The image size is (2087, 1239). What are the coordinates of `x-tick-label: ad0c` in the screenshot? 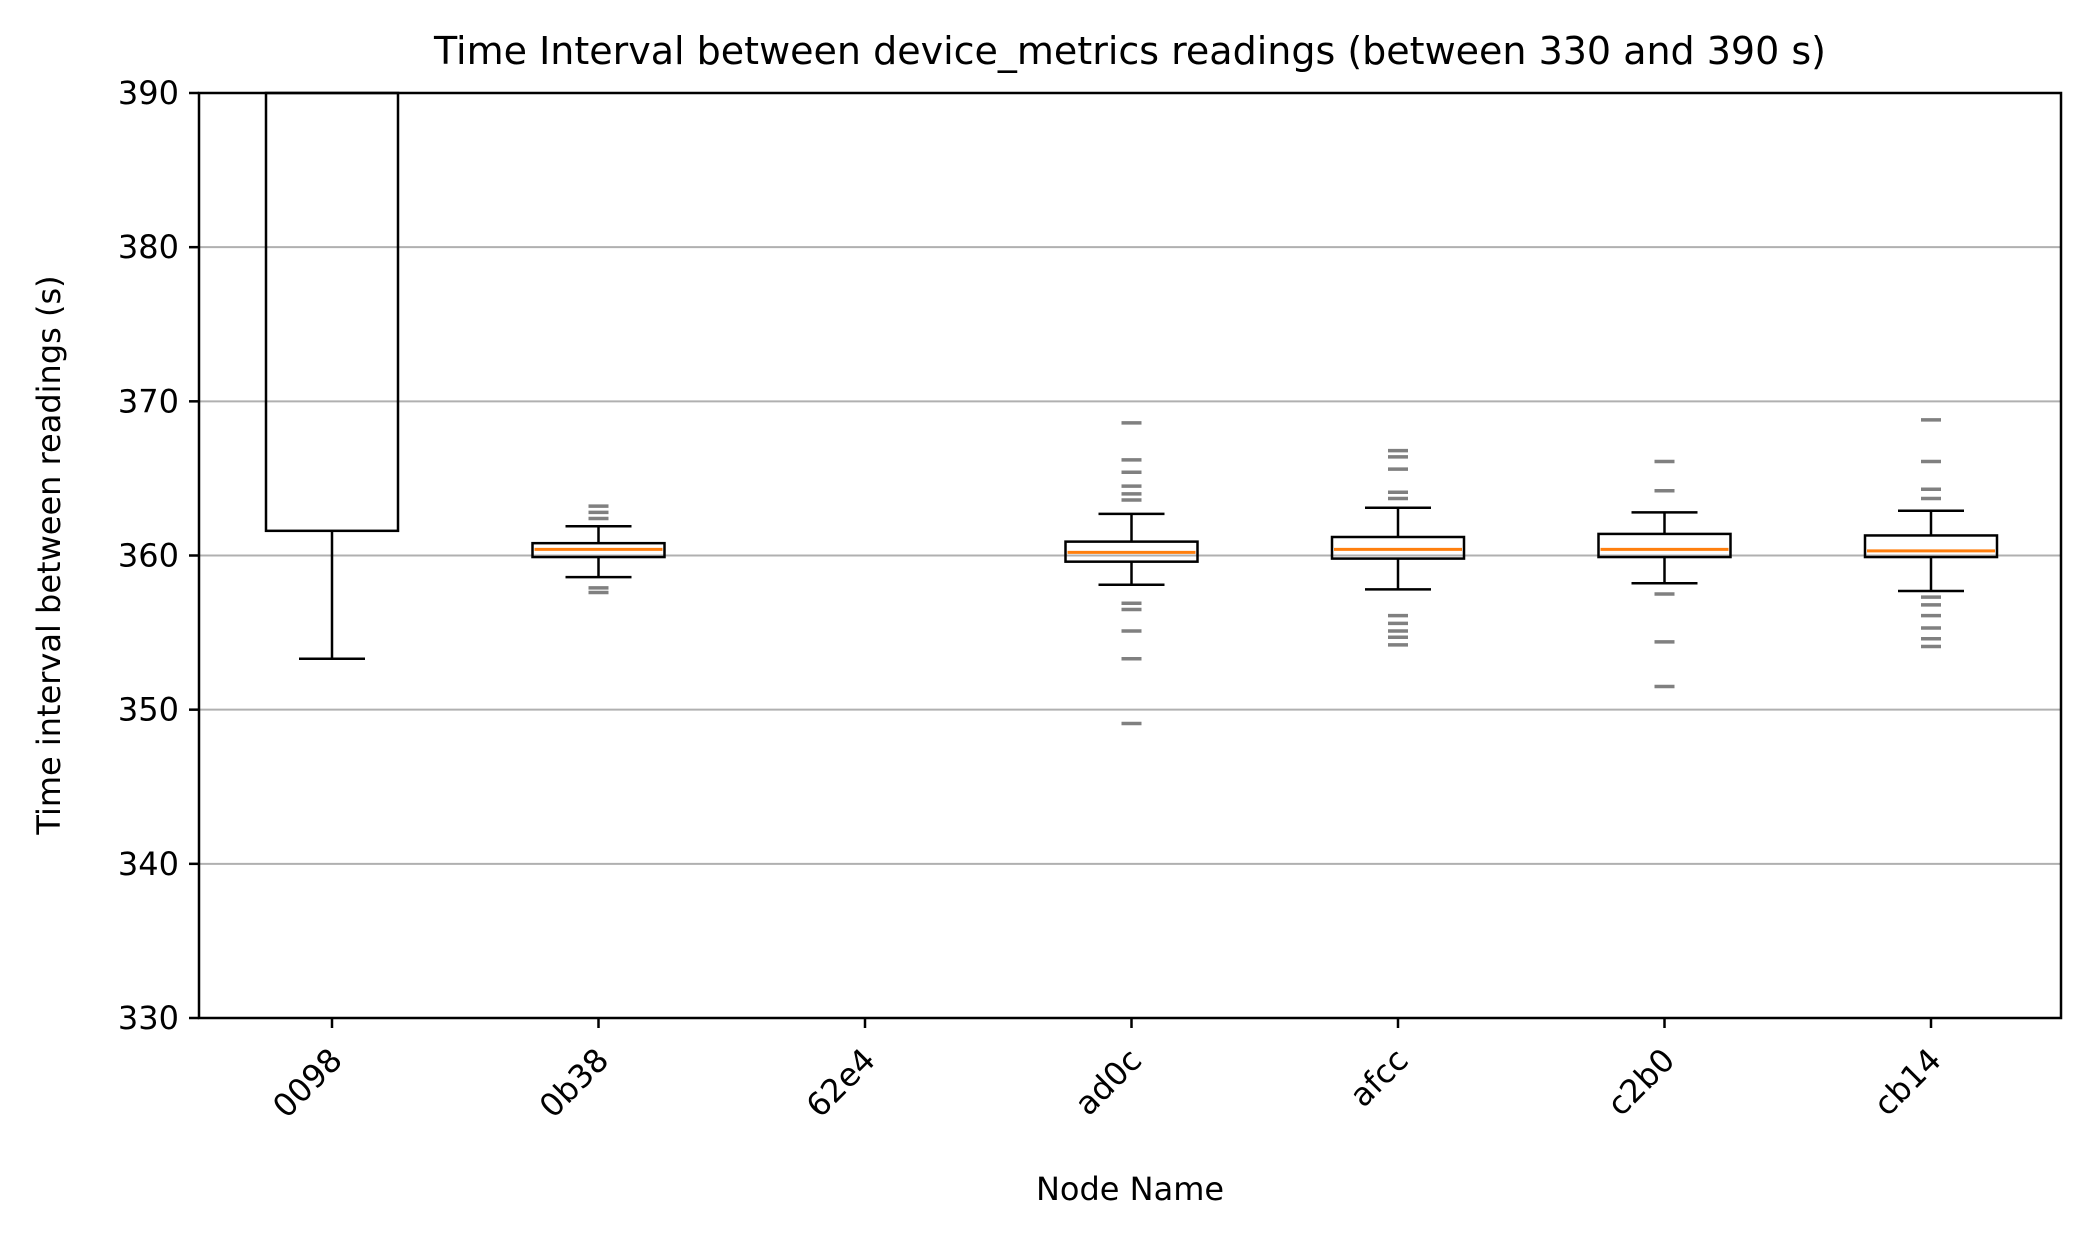 It's located at (1108, 1082).